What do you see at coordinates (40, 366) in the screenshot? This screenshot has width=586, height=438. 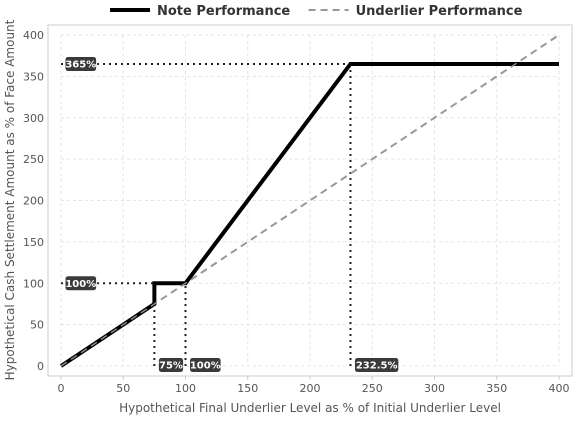 I see `y-tick-label: 0` at bounding box center [40, 366].